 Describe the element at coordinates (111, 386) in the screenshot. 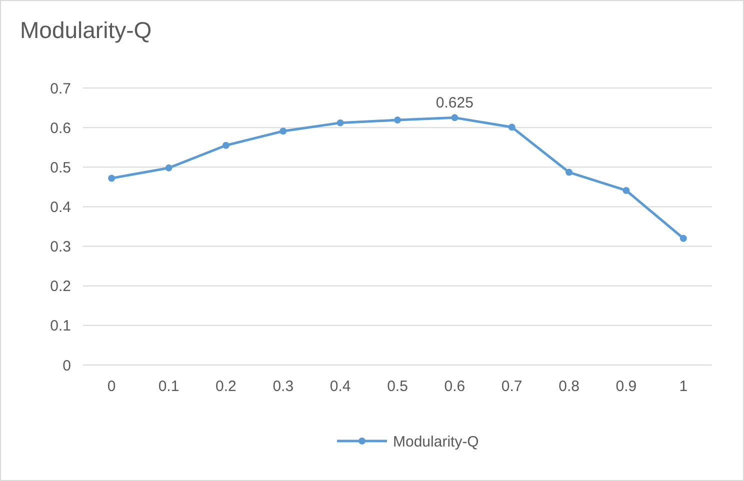

I see `x-tick-label: 0` at that location.